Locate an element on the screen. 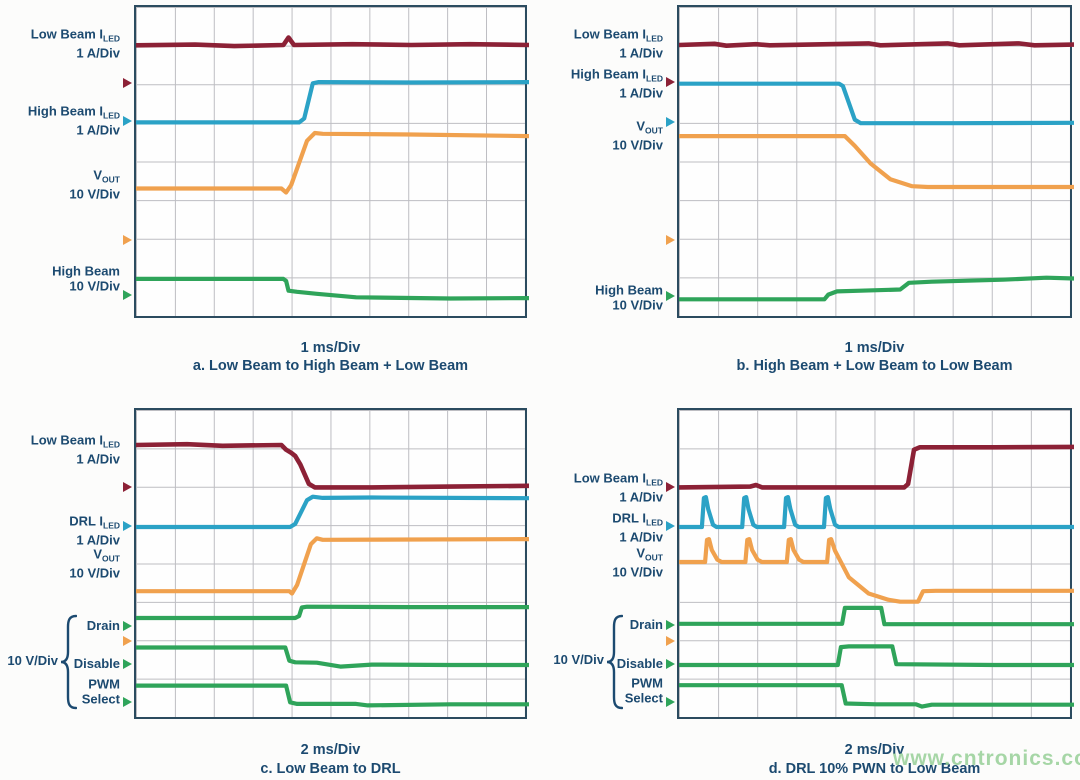  trace-disable is located at coordinates (332, 657).